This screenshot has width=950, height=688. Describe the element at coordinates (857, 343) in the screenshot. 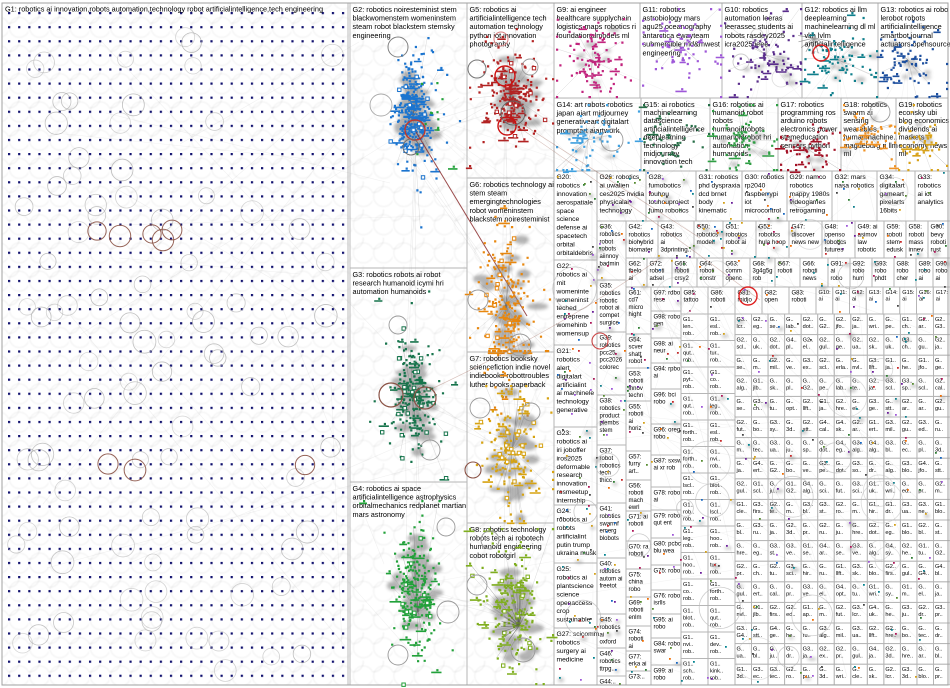

I see `svg-text:G2..ua..: G2.. ua..` at that location.